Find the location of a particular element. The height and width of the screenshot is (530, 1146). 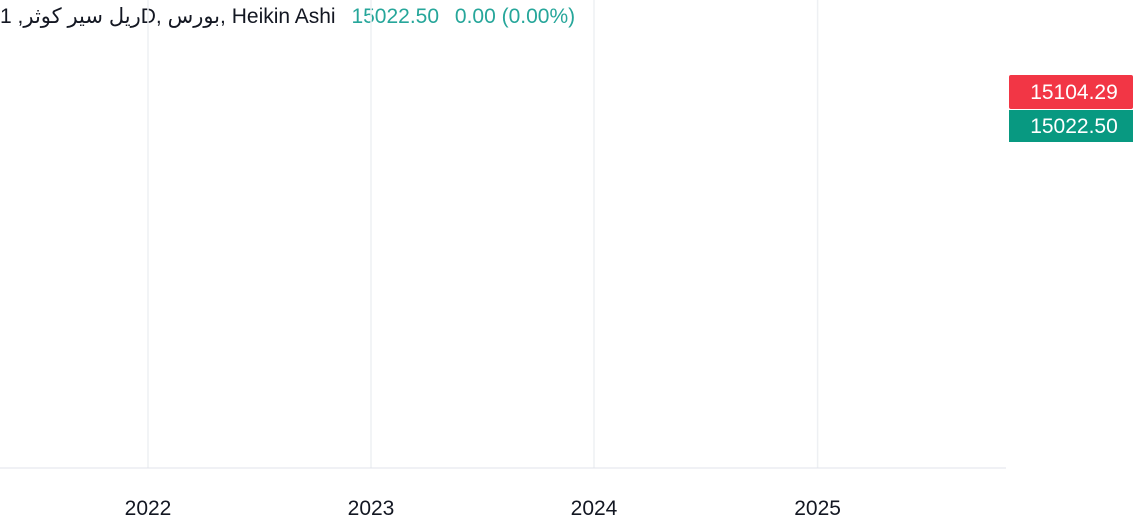

hline-label-bg is located at coordinates (1071, 92).